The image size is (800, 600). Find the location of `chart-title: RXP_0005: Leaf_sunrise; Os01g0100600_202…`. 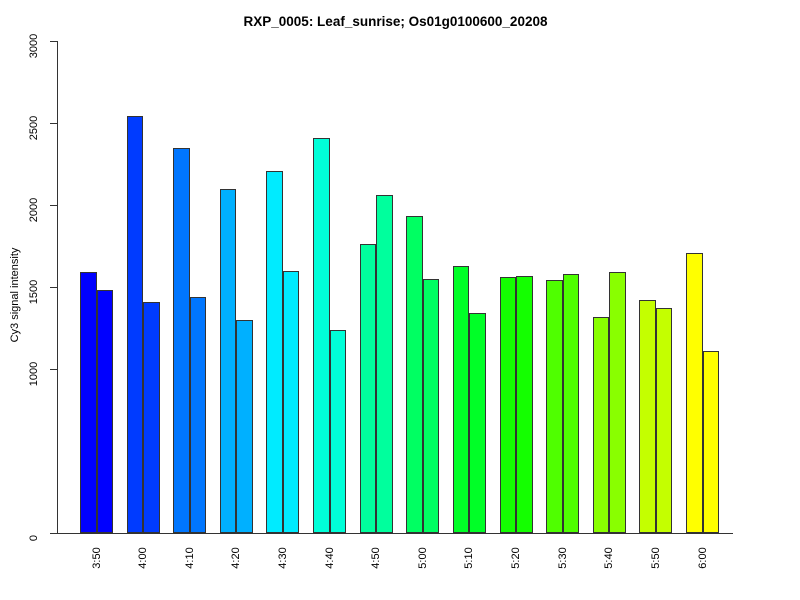

chart-title: RXP_0005: Leaf_sunrise; Os01g0100600_202… is located at coordinates (395, 21).